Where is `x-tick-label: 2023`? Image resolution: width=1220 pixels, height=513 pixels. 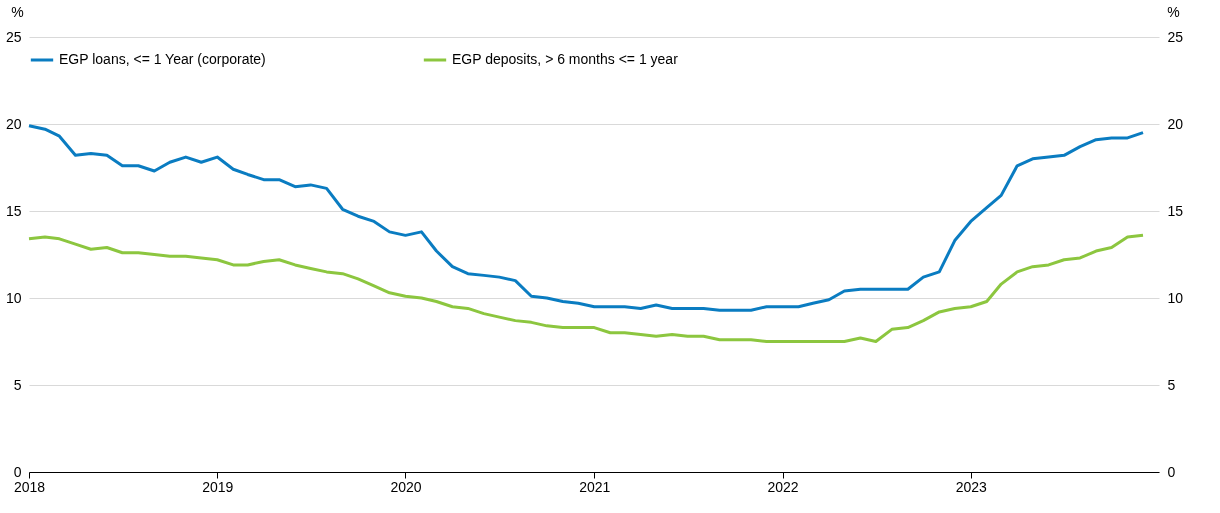
x-tick-label: 2023 is located at coordinates (971, 486).